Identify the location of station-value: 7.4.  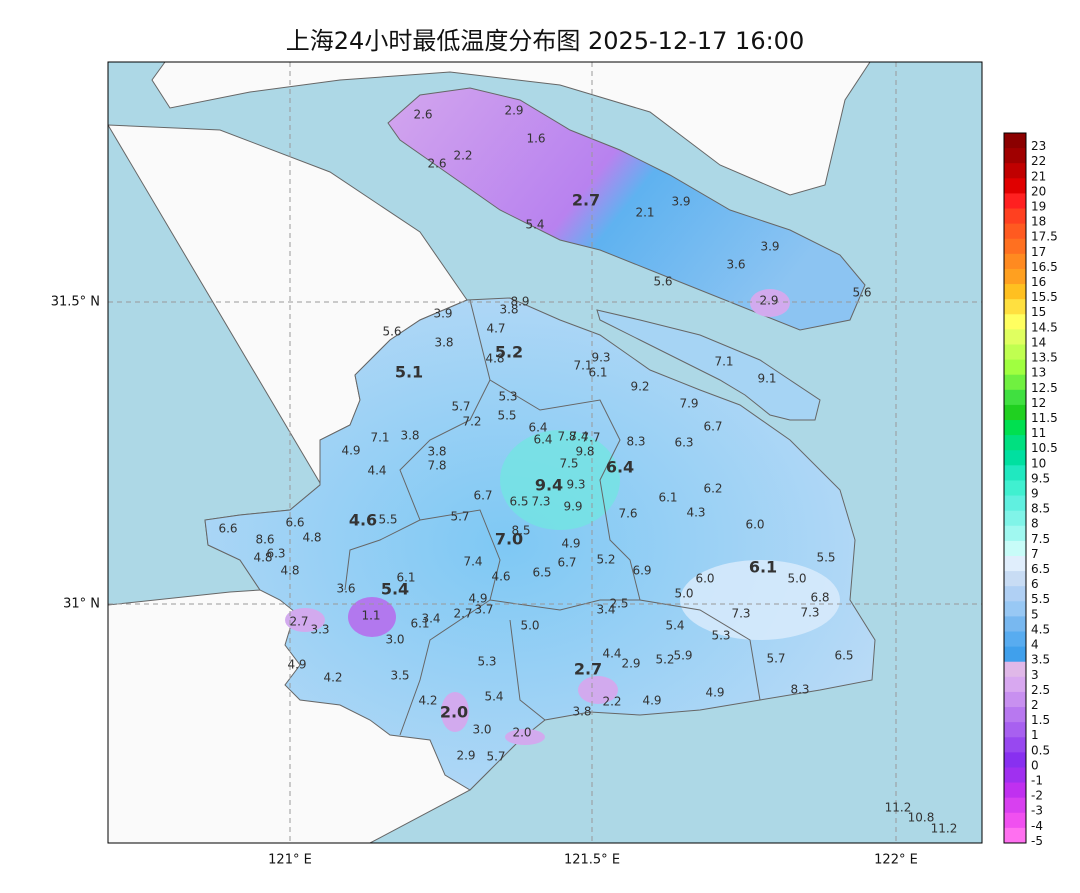
(472, 562).